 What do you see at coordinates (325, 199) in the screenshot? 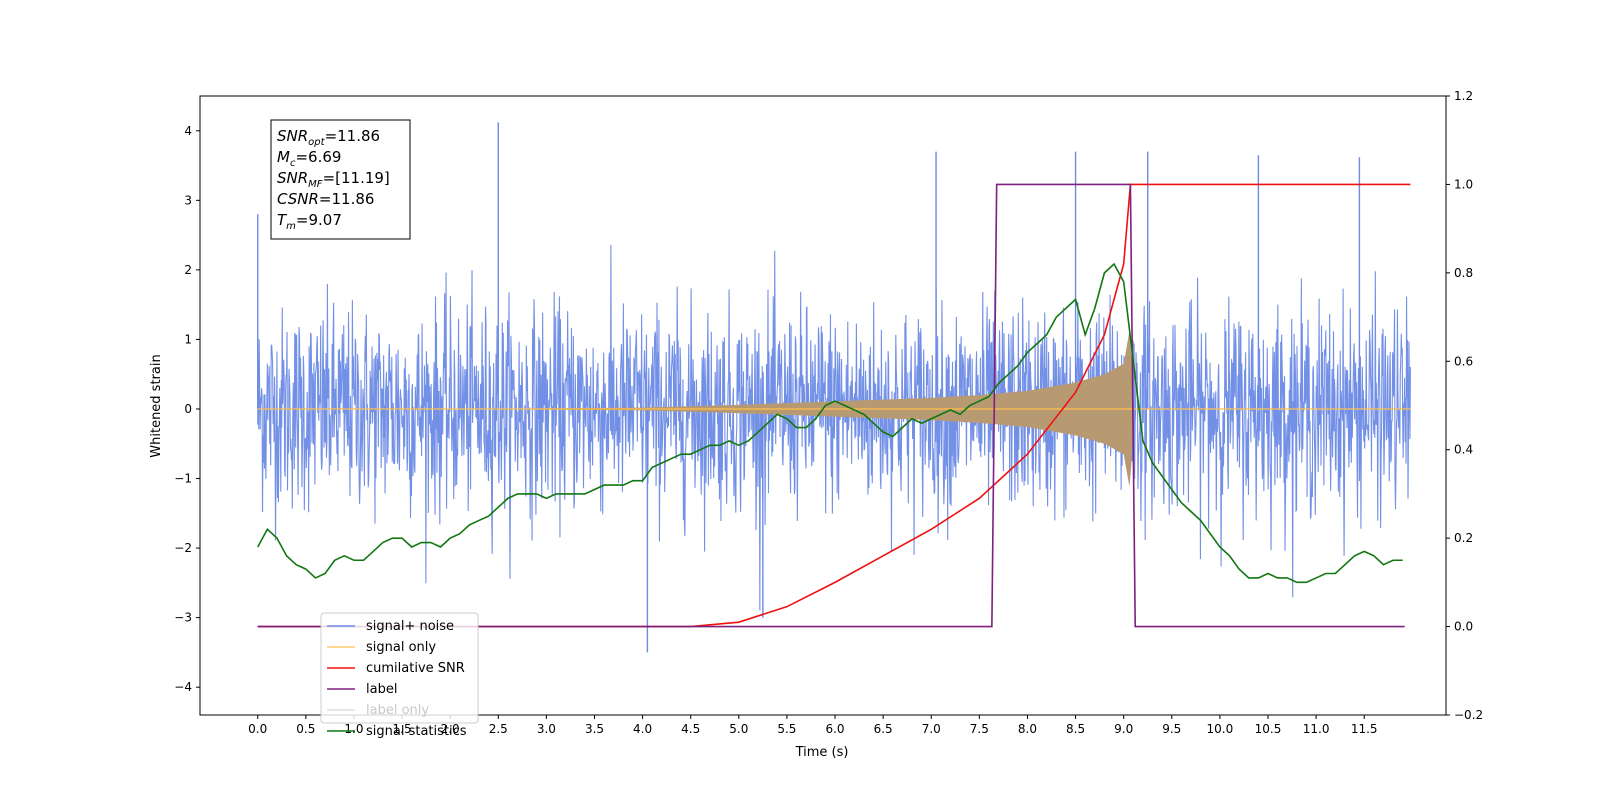
I see `annotation-line: CSNR=11.86` at bounding box center [325, 199].